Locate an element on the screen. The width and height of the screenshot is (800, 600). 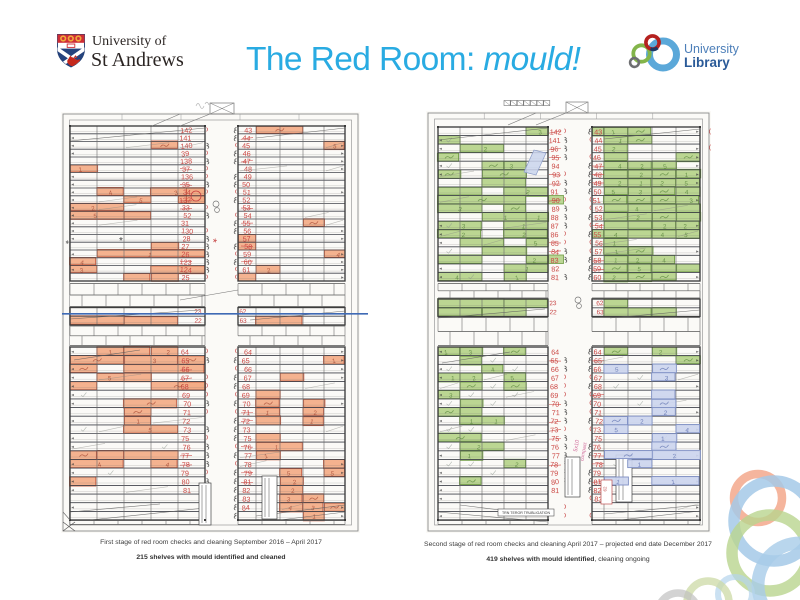
svg-text: 59 is located at coordinates (597, 268).